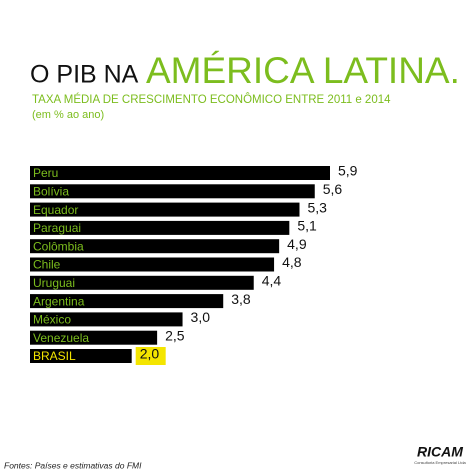 Image resolution: width=474 pixels, height=474 pixels. What do you see at coordinates (333, 189) in the screenshot?
I see `value-label: 5,6` at bounding box center [333, 189].